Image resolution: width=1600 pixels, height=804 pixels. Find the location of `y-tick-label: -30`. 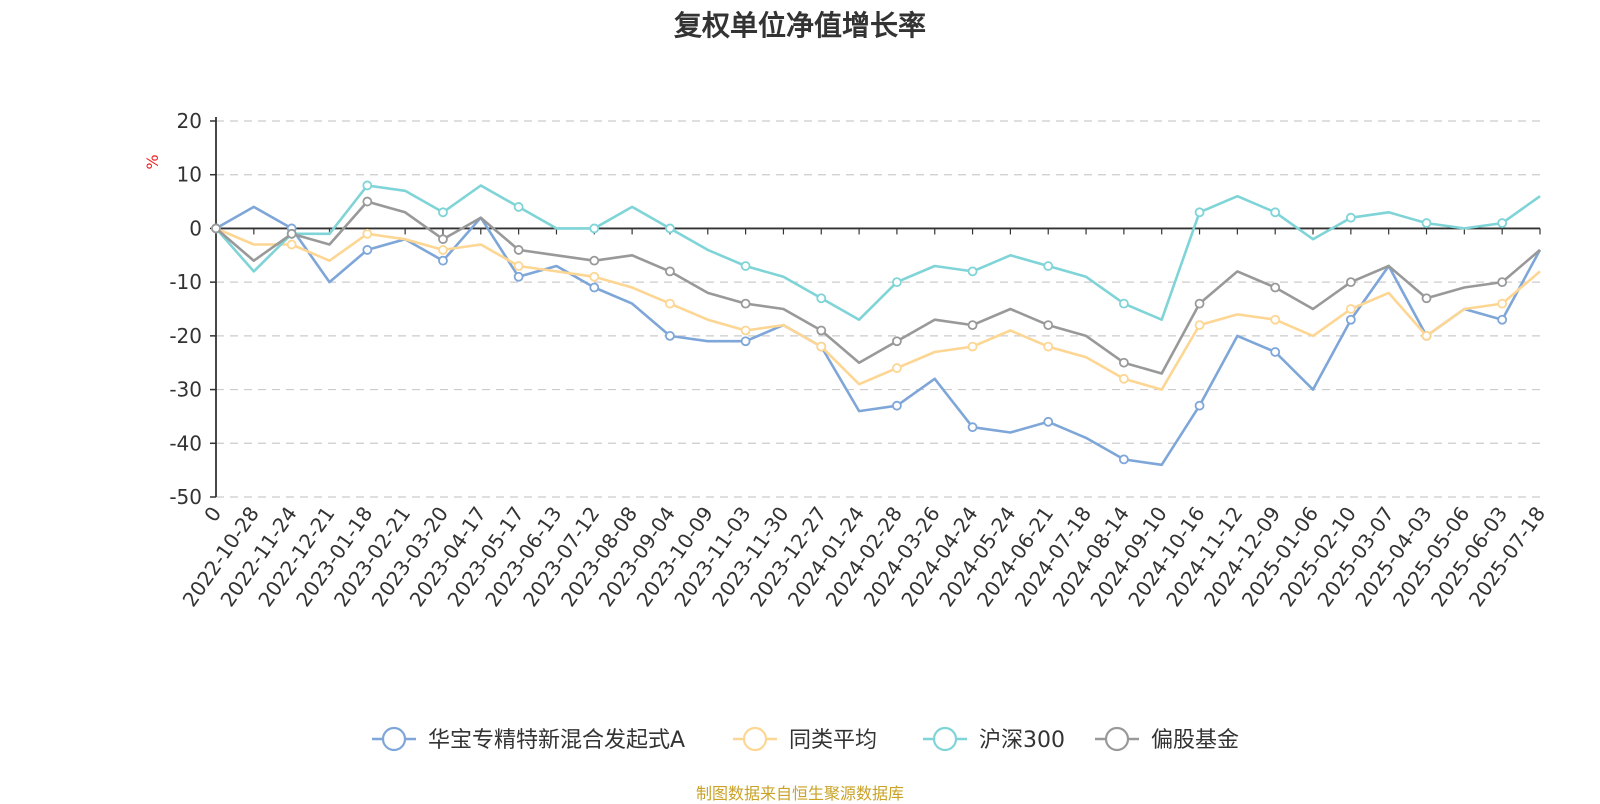

y-tick-label: -30 is located at coordinates (185, 390).